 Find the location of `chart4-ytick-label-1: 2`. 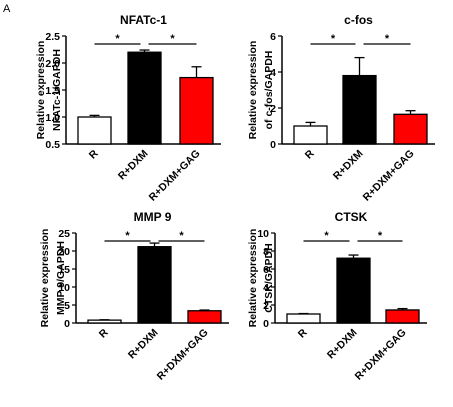

chart4-ytick-label-1: 2 is located at coordinates (266, 306).